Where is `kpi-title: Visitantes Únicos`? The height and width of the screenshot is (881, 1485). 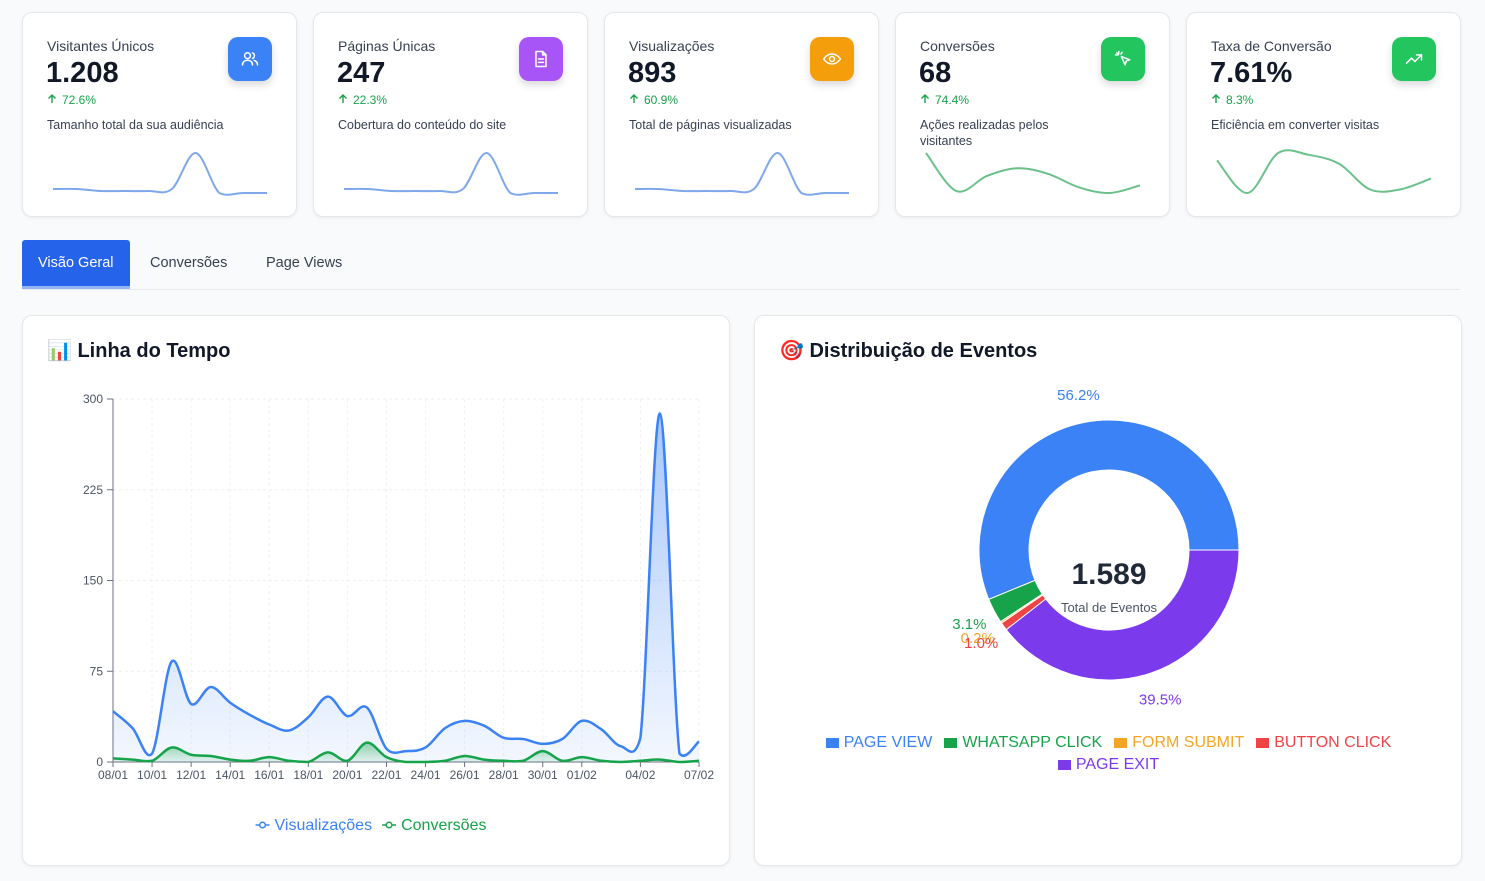
kpi-title: Visitantes Únicos is located at coordinates (101, 46).